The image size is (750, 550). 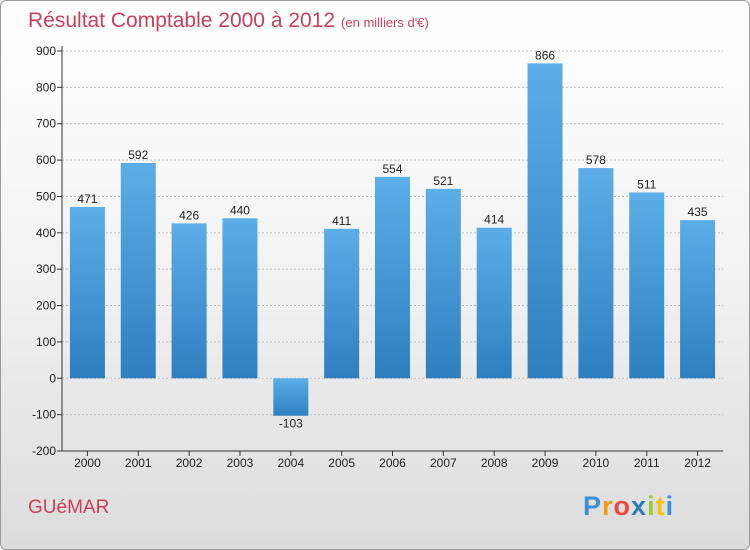 What do you see at coordinates (138, 463) in the screenshot?
I see `x-tick-label: 2001` at bounding box center [138, 463].